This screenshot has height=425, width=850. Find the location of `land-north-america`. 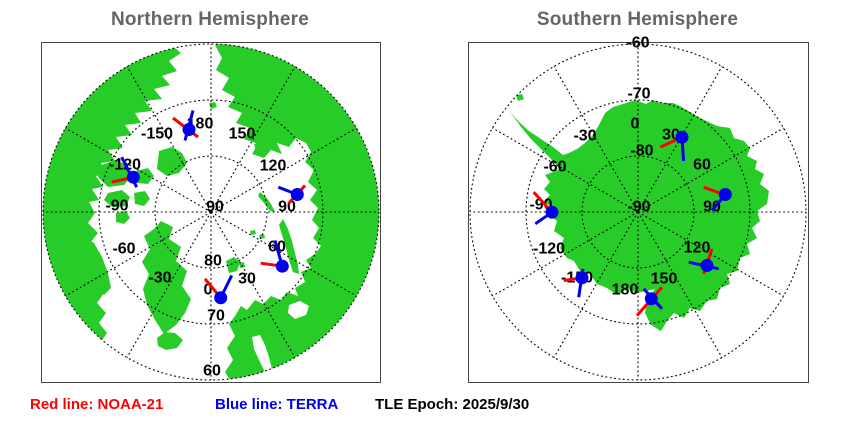

land-north-america is located at coordinates (112, 211).